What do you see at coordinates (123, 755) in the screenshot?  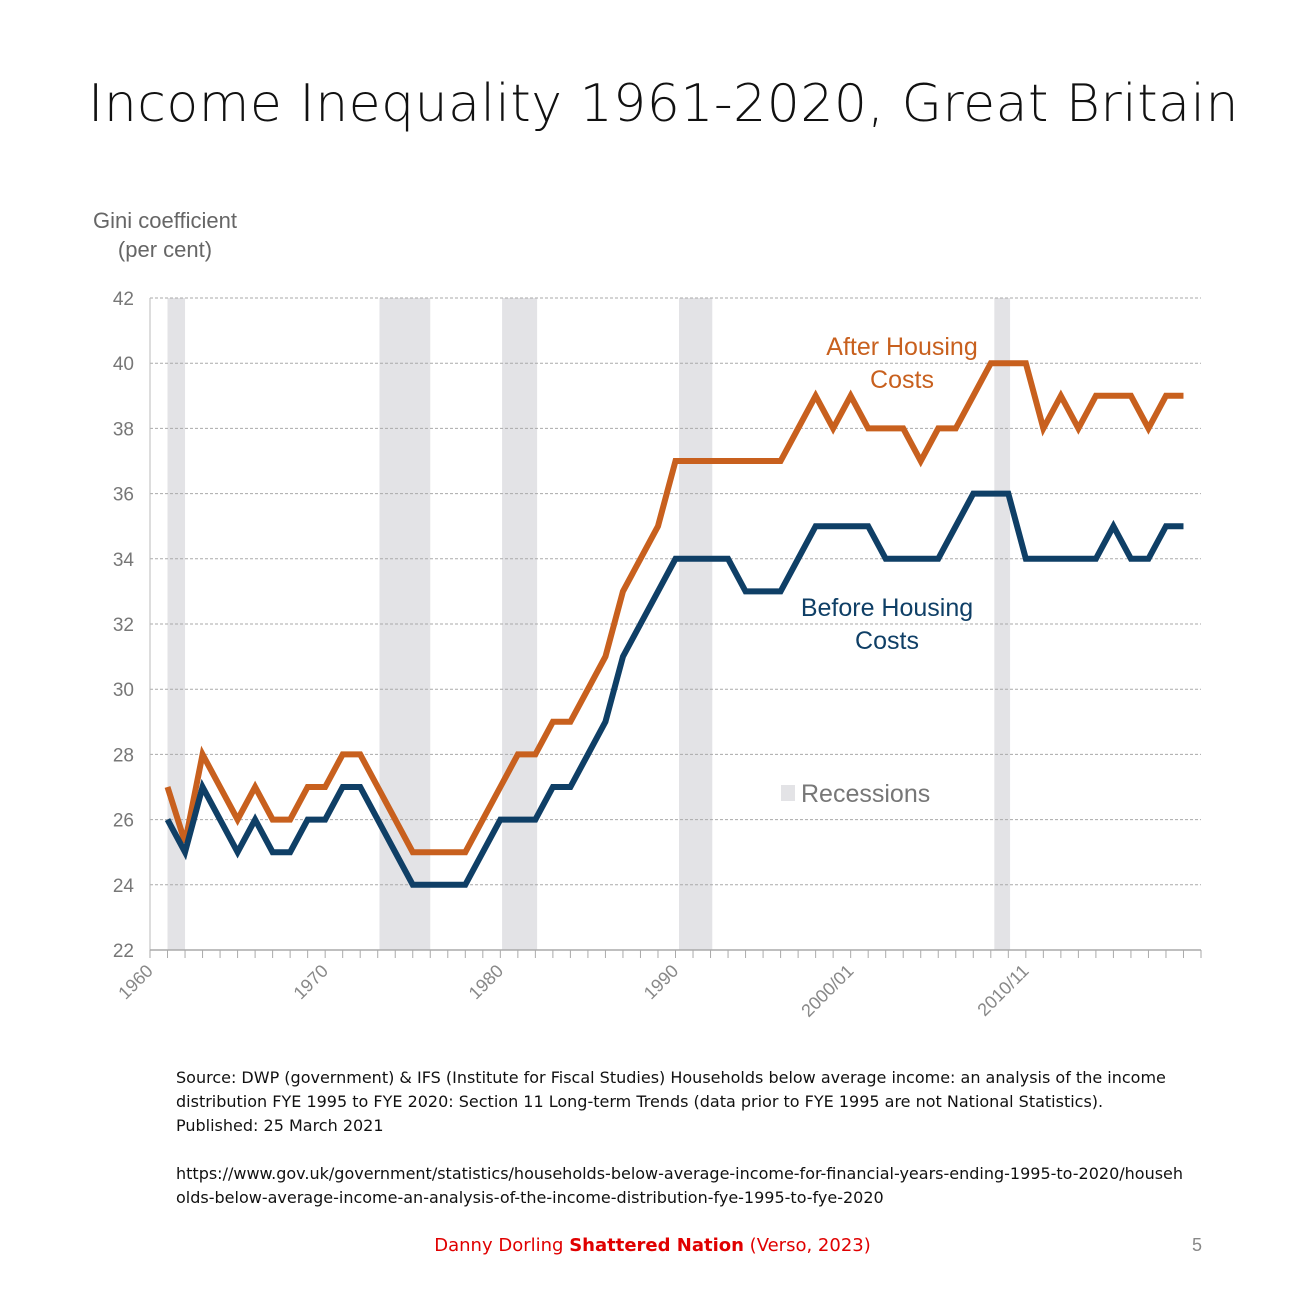 I see `y-tick-label: 28` at bounding box center [123, 755].